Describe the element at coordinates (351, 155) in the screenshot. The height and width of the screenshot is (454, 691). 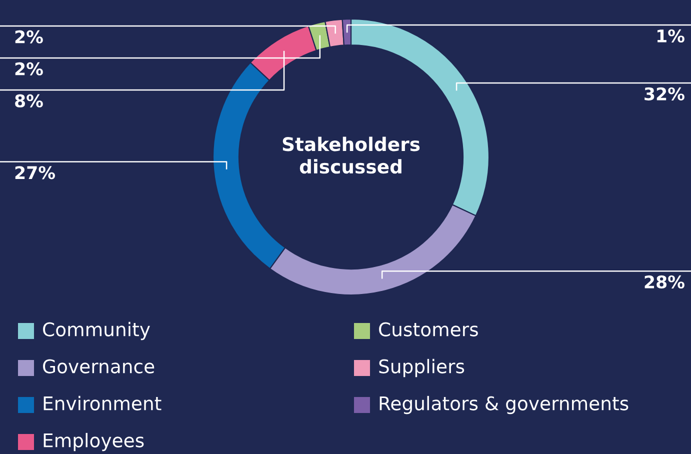
I see `text: Stakeholders discussed` at that location.